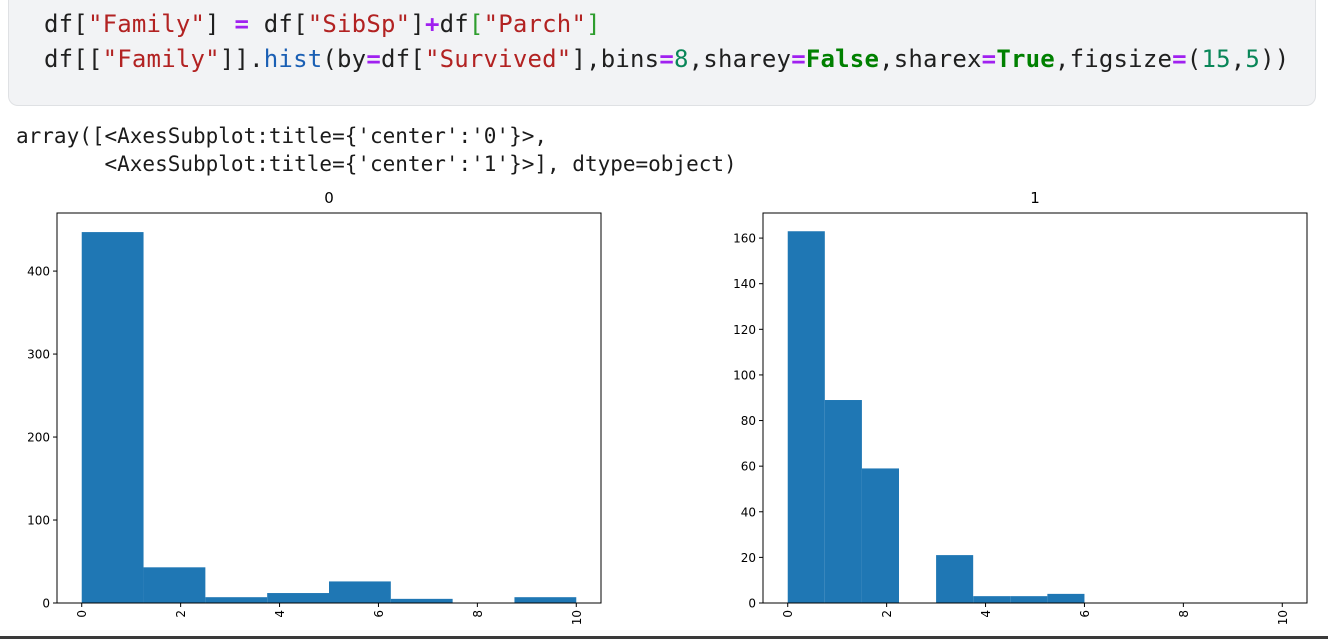  Describe the element at coordinates (73, 59) in the screenshot. I see `code-token: df[[` at that location.